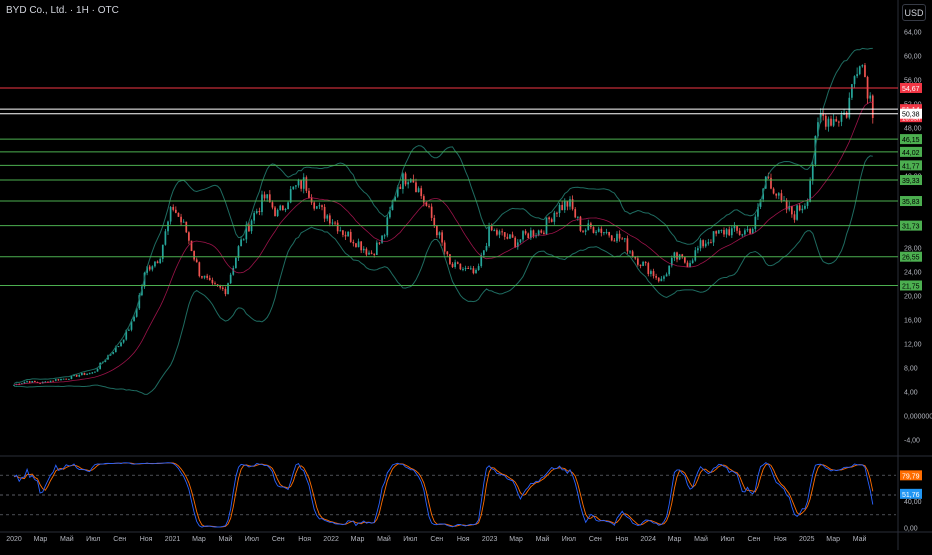  I want to click on stoch-k-line, so click(443, 495).